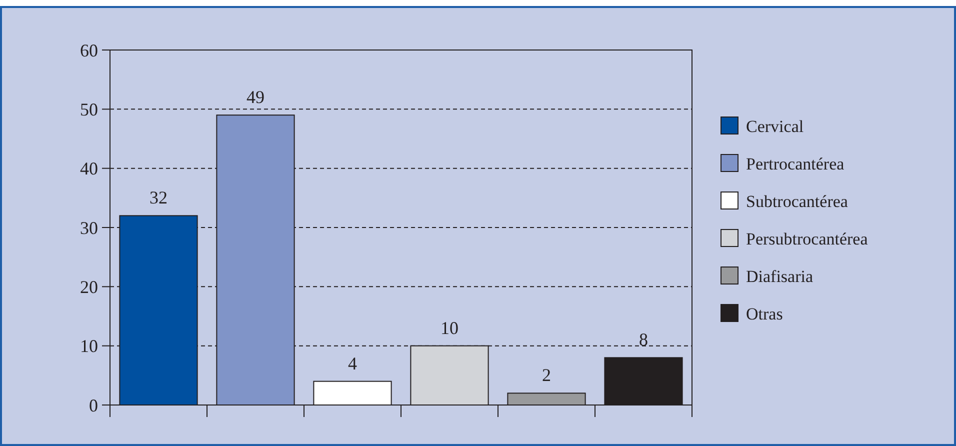 This screenshot has height=446, width=956. What do you see at coordinates (795, 164) in the screenshot?
I see `legend-label: Pertrocantérea` at bounding box center [795, 164].